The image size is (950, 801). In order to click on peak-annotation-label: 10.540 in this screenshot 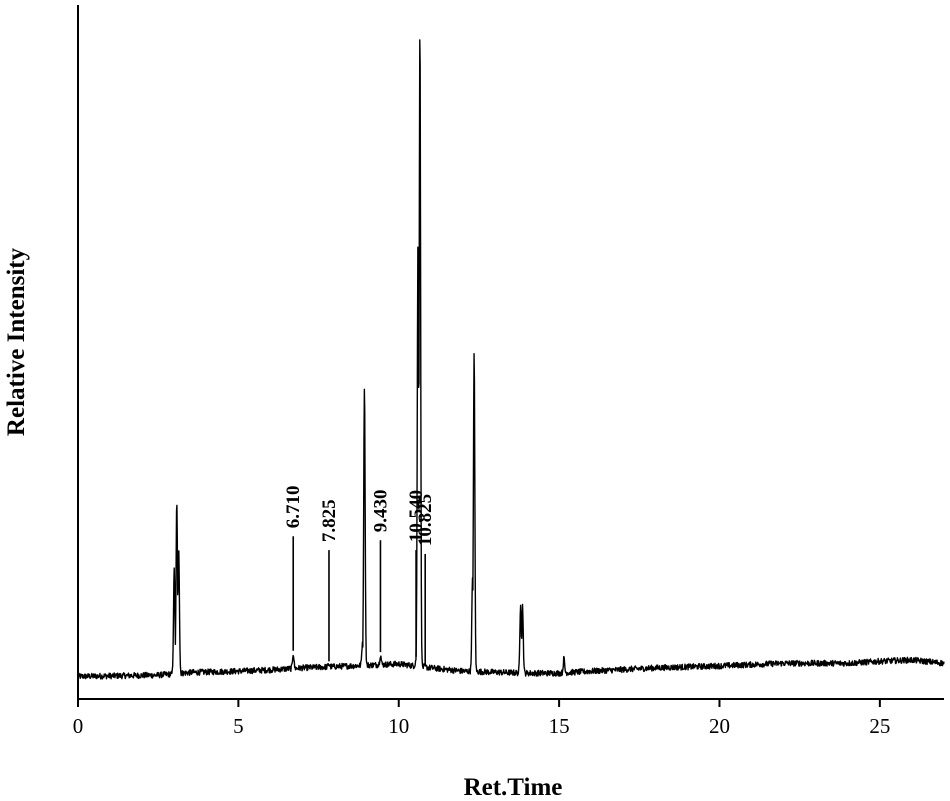, I will do `click(416, 516)`.